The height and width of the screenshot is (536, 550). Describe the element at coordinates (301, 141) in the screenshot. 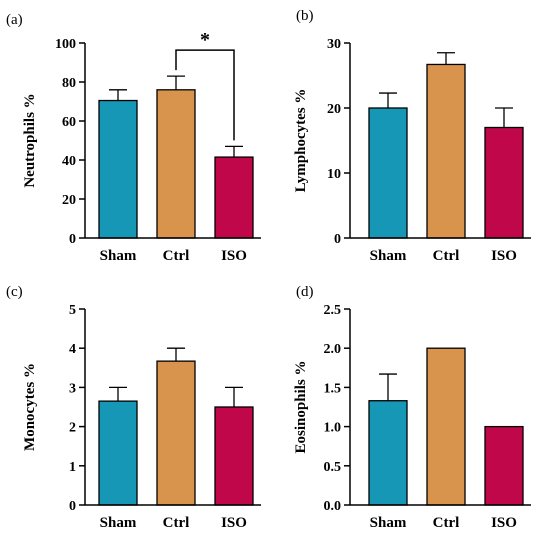

I see `y-axis-label: Lymphocytes %` at that location.